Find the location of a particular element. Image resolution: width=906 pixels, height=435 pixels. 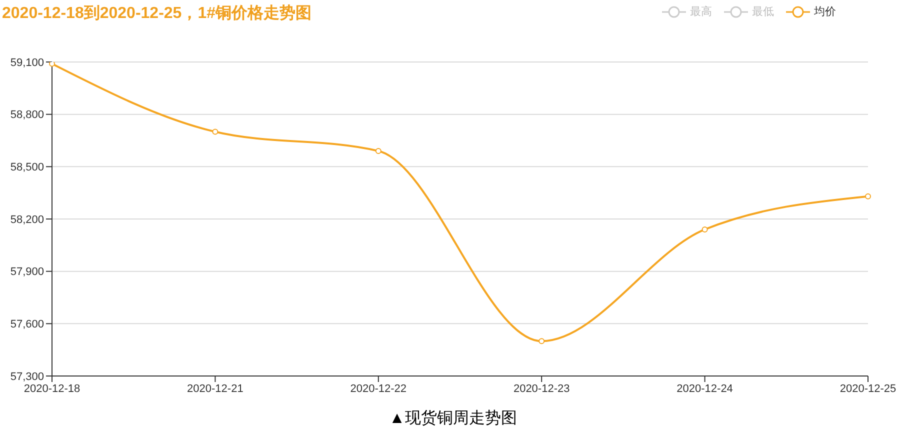

y-tick-label: 57,900 is located at coordinates (27, 272).